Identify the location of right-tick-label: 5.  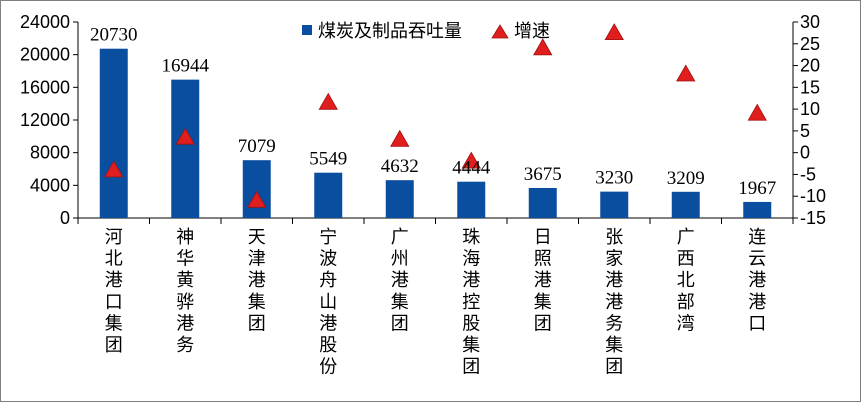
(805, 131).